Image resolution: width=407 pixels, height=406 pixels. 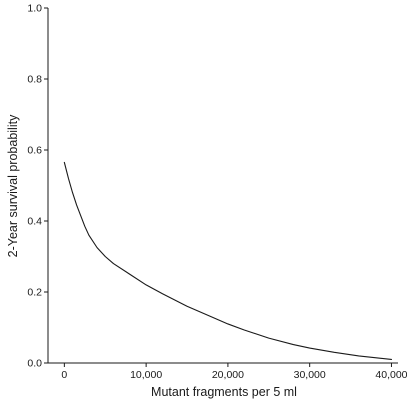 What do you see at coordinates (34, 293) in the screenshot?
I see `y-tick-label: 0.2` at bounding box center [34, 293].